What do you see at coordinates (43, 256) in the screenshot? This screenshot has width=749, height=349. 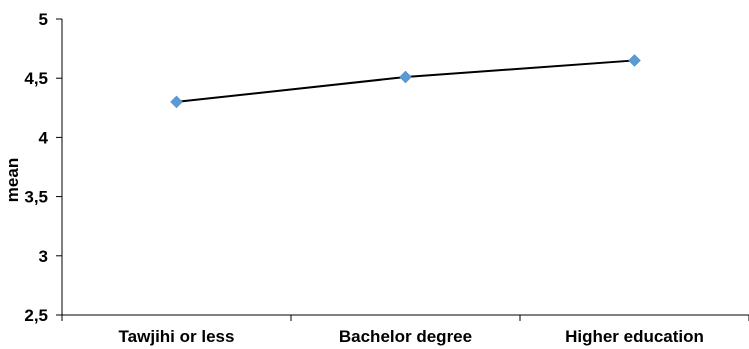 I see `y-tick-label: 3` at bounding box center [43, 256].